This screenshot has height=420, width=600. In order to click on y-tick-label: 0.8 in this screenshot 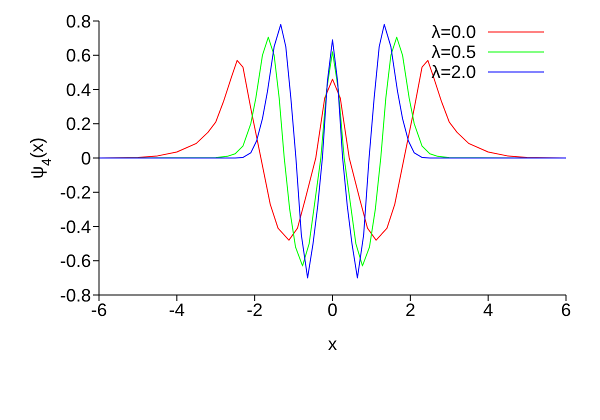, I will do `click(78, 21)`.